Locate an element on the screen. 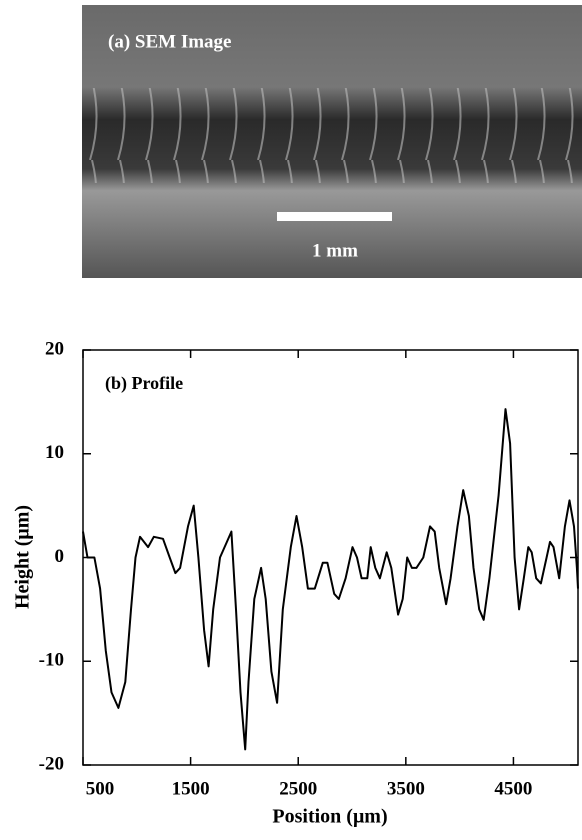  x-tick-label: 1500 is located at coordinates (191, 788).